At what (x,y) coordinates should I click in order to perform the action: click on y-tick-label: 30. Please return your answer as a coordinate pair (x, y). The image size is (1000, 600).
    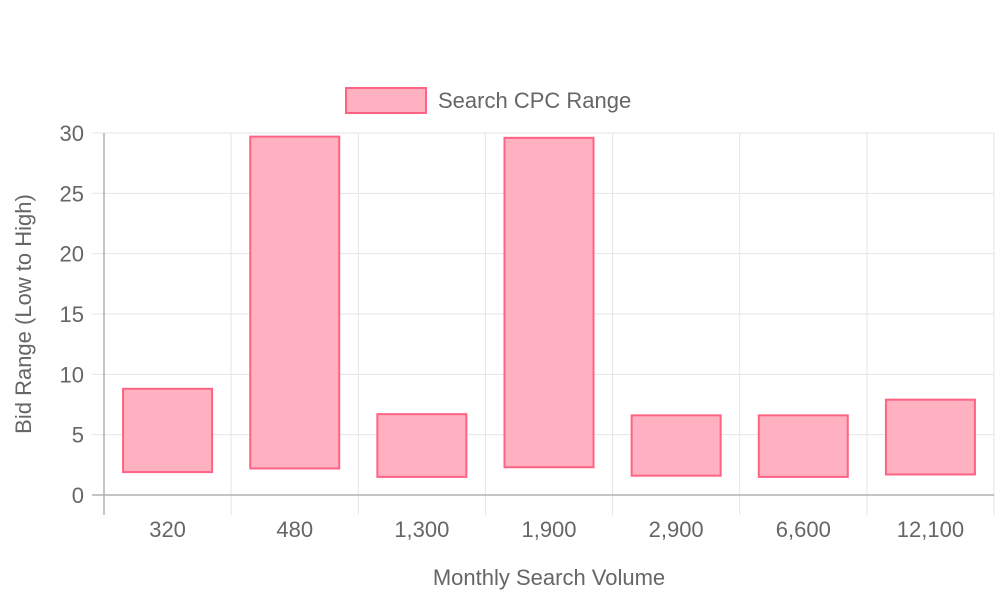
    Looking at the image, I should click on (72, 133).